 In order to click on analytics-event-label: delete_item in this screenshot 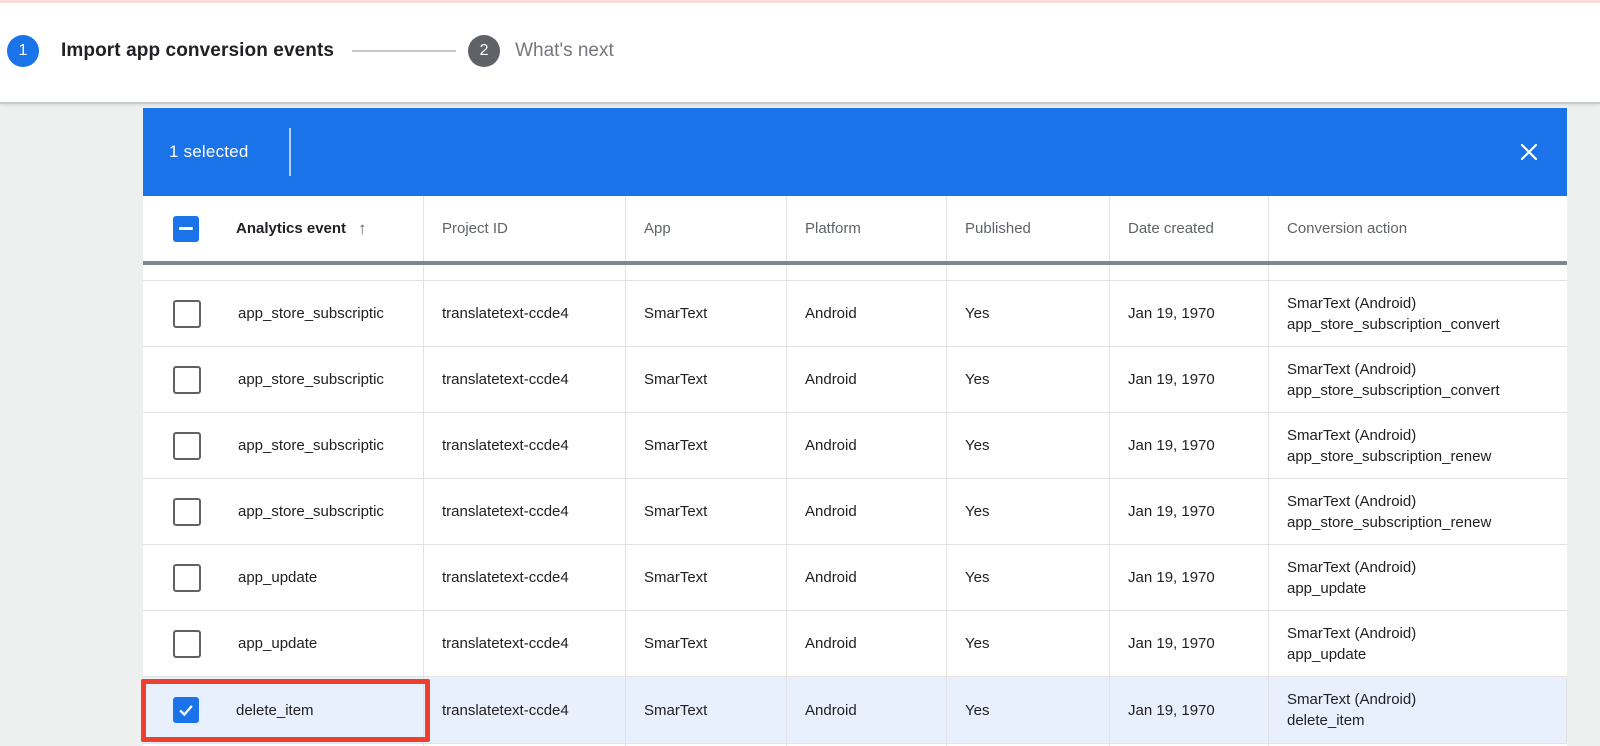, I will do `click(275, 710)`.